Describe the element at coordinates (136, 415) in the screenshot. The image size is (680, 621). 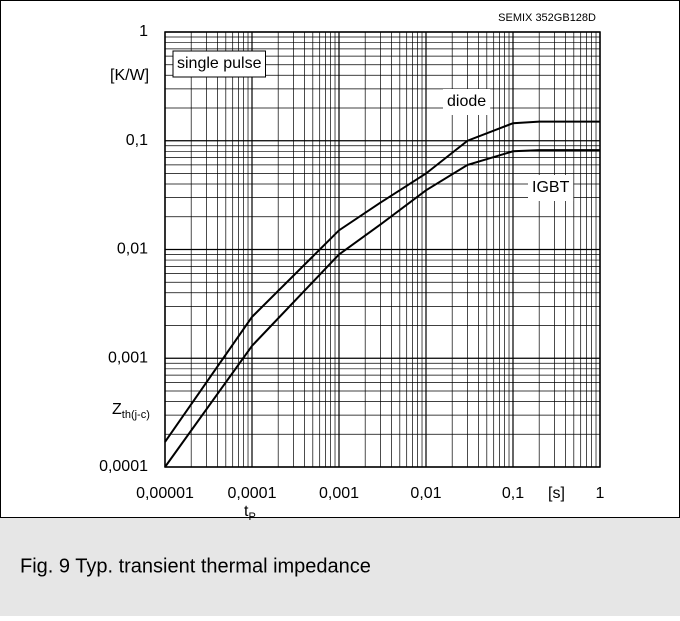
I see `y-axis-label-sub: th(j-c)` at that location.